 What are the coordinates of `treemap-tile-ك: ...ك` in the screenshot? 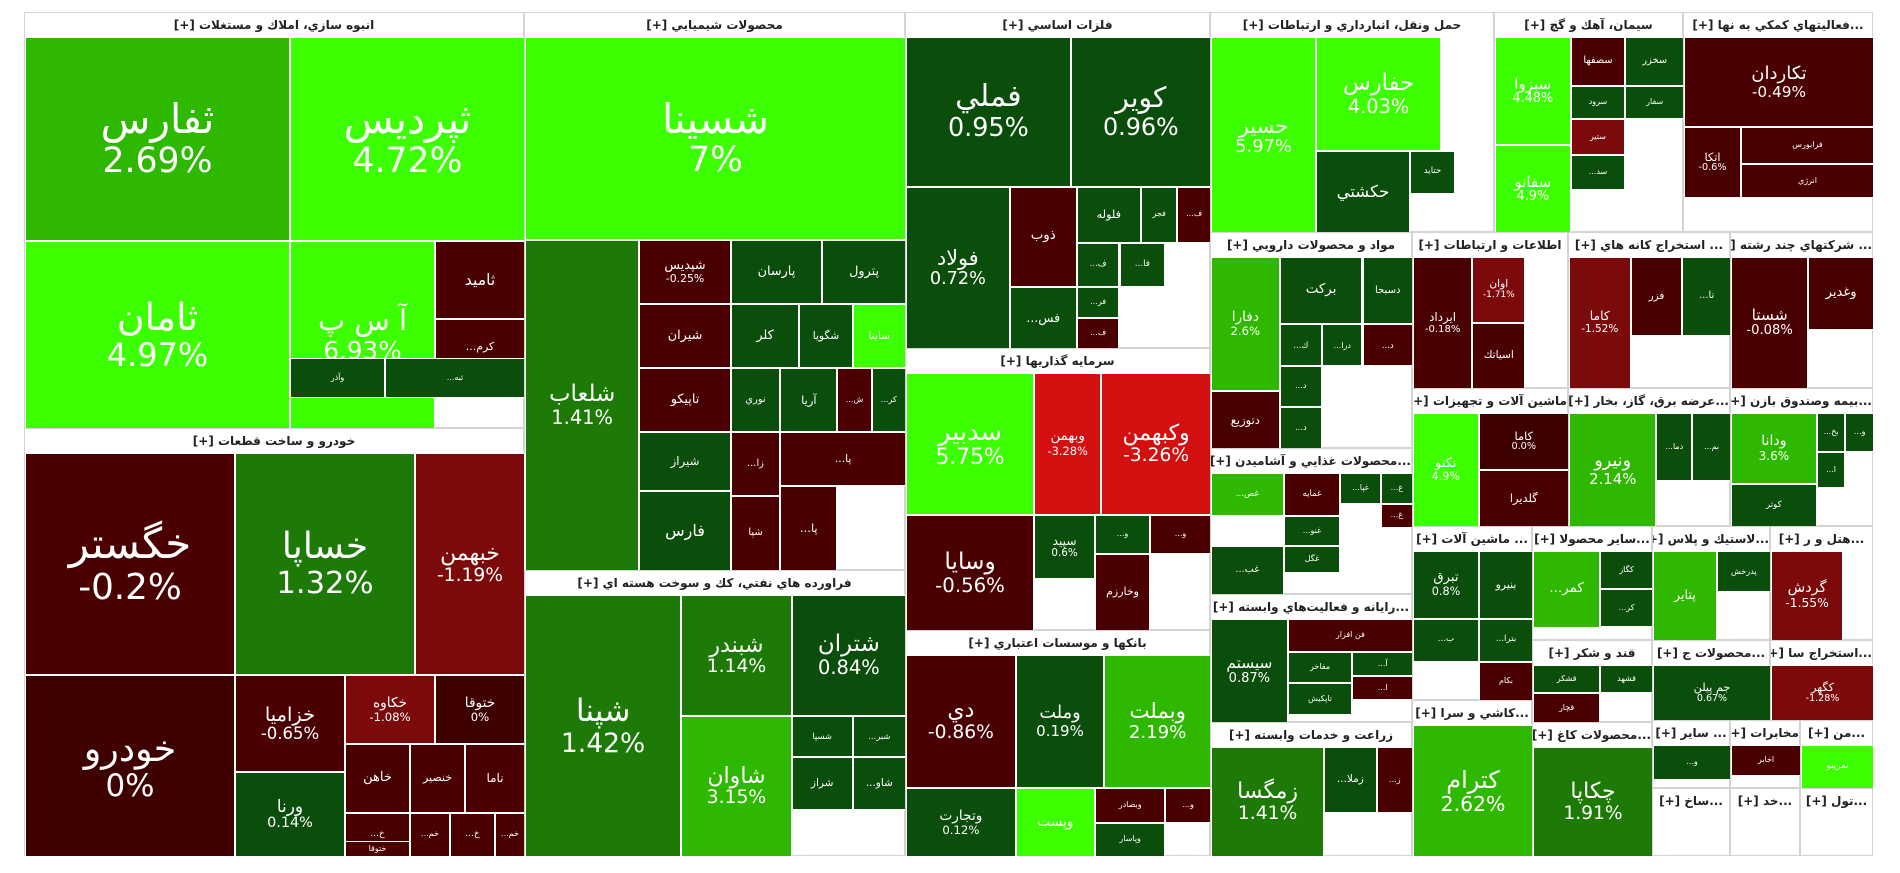 It's located at (1301, 345).